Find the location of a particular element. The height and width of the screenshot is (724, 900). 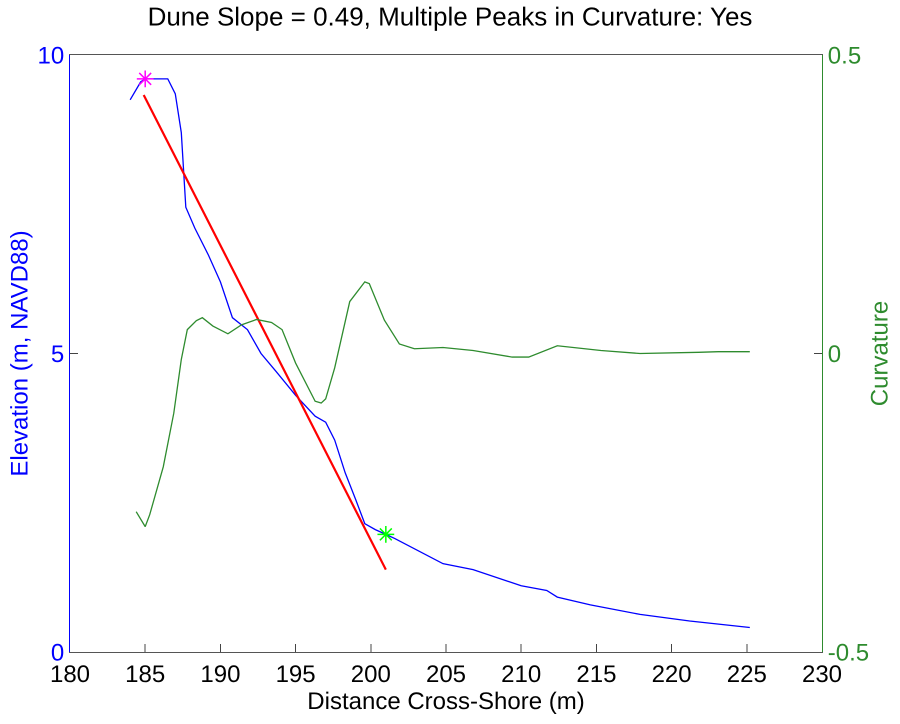

x-tick-label: 225 is located at coordinates (746, 674).